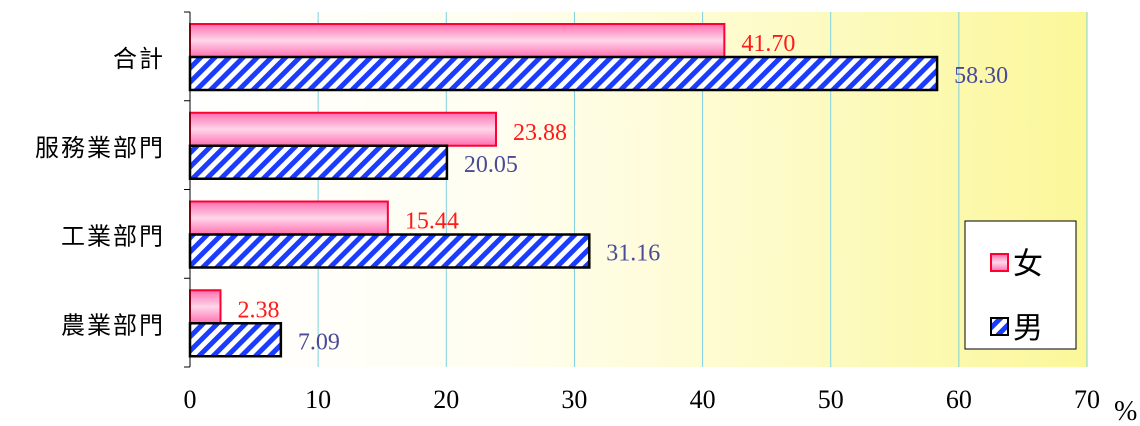  Describe the element at coordinates (1087, 399) in the screenshot. I see `x-tick-label: 70` at that location.